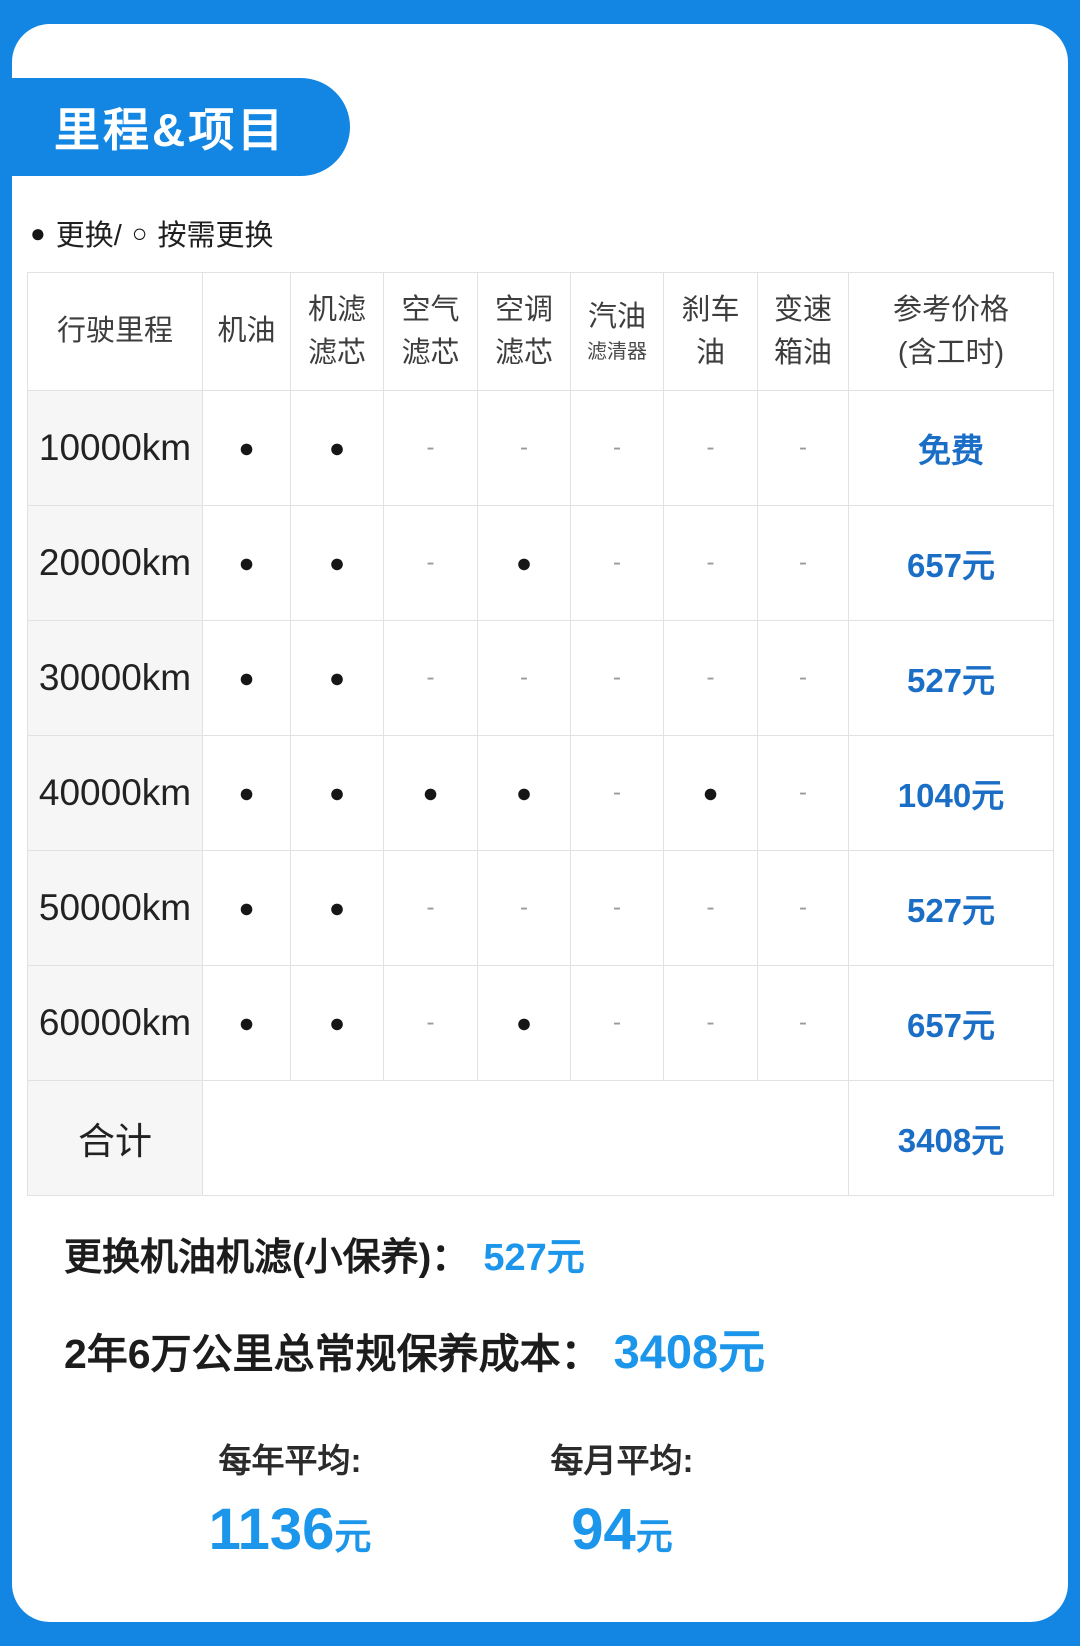 The image size is (1080, 1646). I want to click on column-header: 机油, so click(246, 331).